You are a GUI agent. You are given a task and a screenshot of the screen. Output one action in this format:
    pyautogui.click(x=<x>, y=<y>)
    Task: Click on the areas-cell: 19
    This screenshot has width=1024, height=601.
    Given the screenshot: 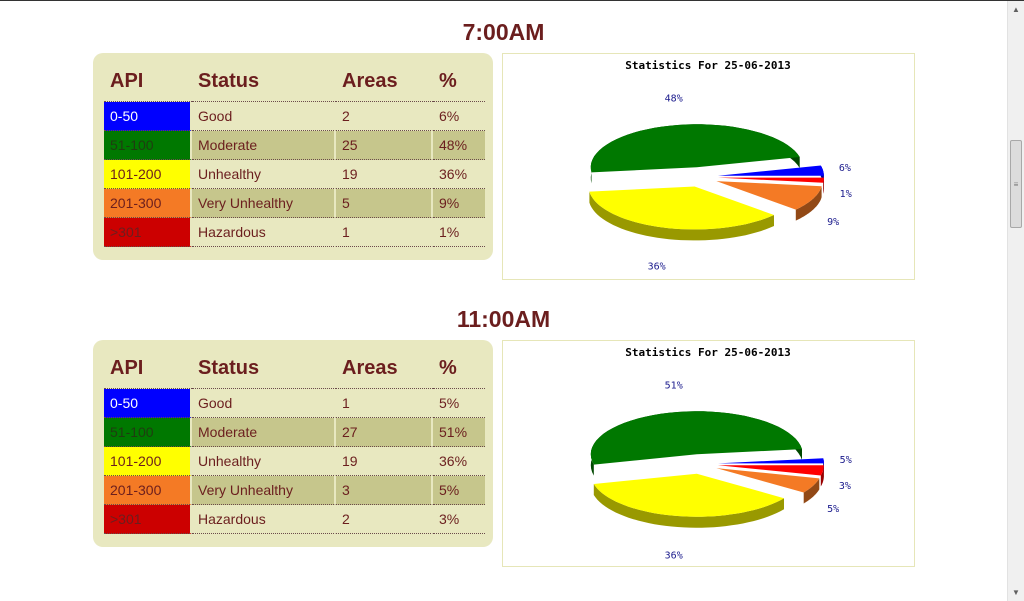 What is the action you would take?
    pyautogui.click(x=384, y=461)
    